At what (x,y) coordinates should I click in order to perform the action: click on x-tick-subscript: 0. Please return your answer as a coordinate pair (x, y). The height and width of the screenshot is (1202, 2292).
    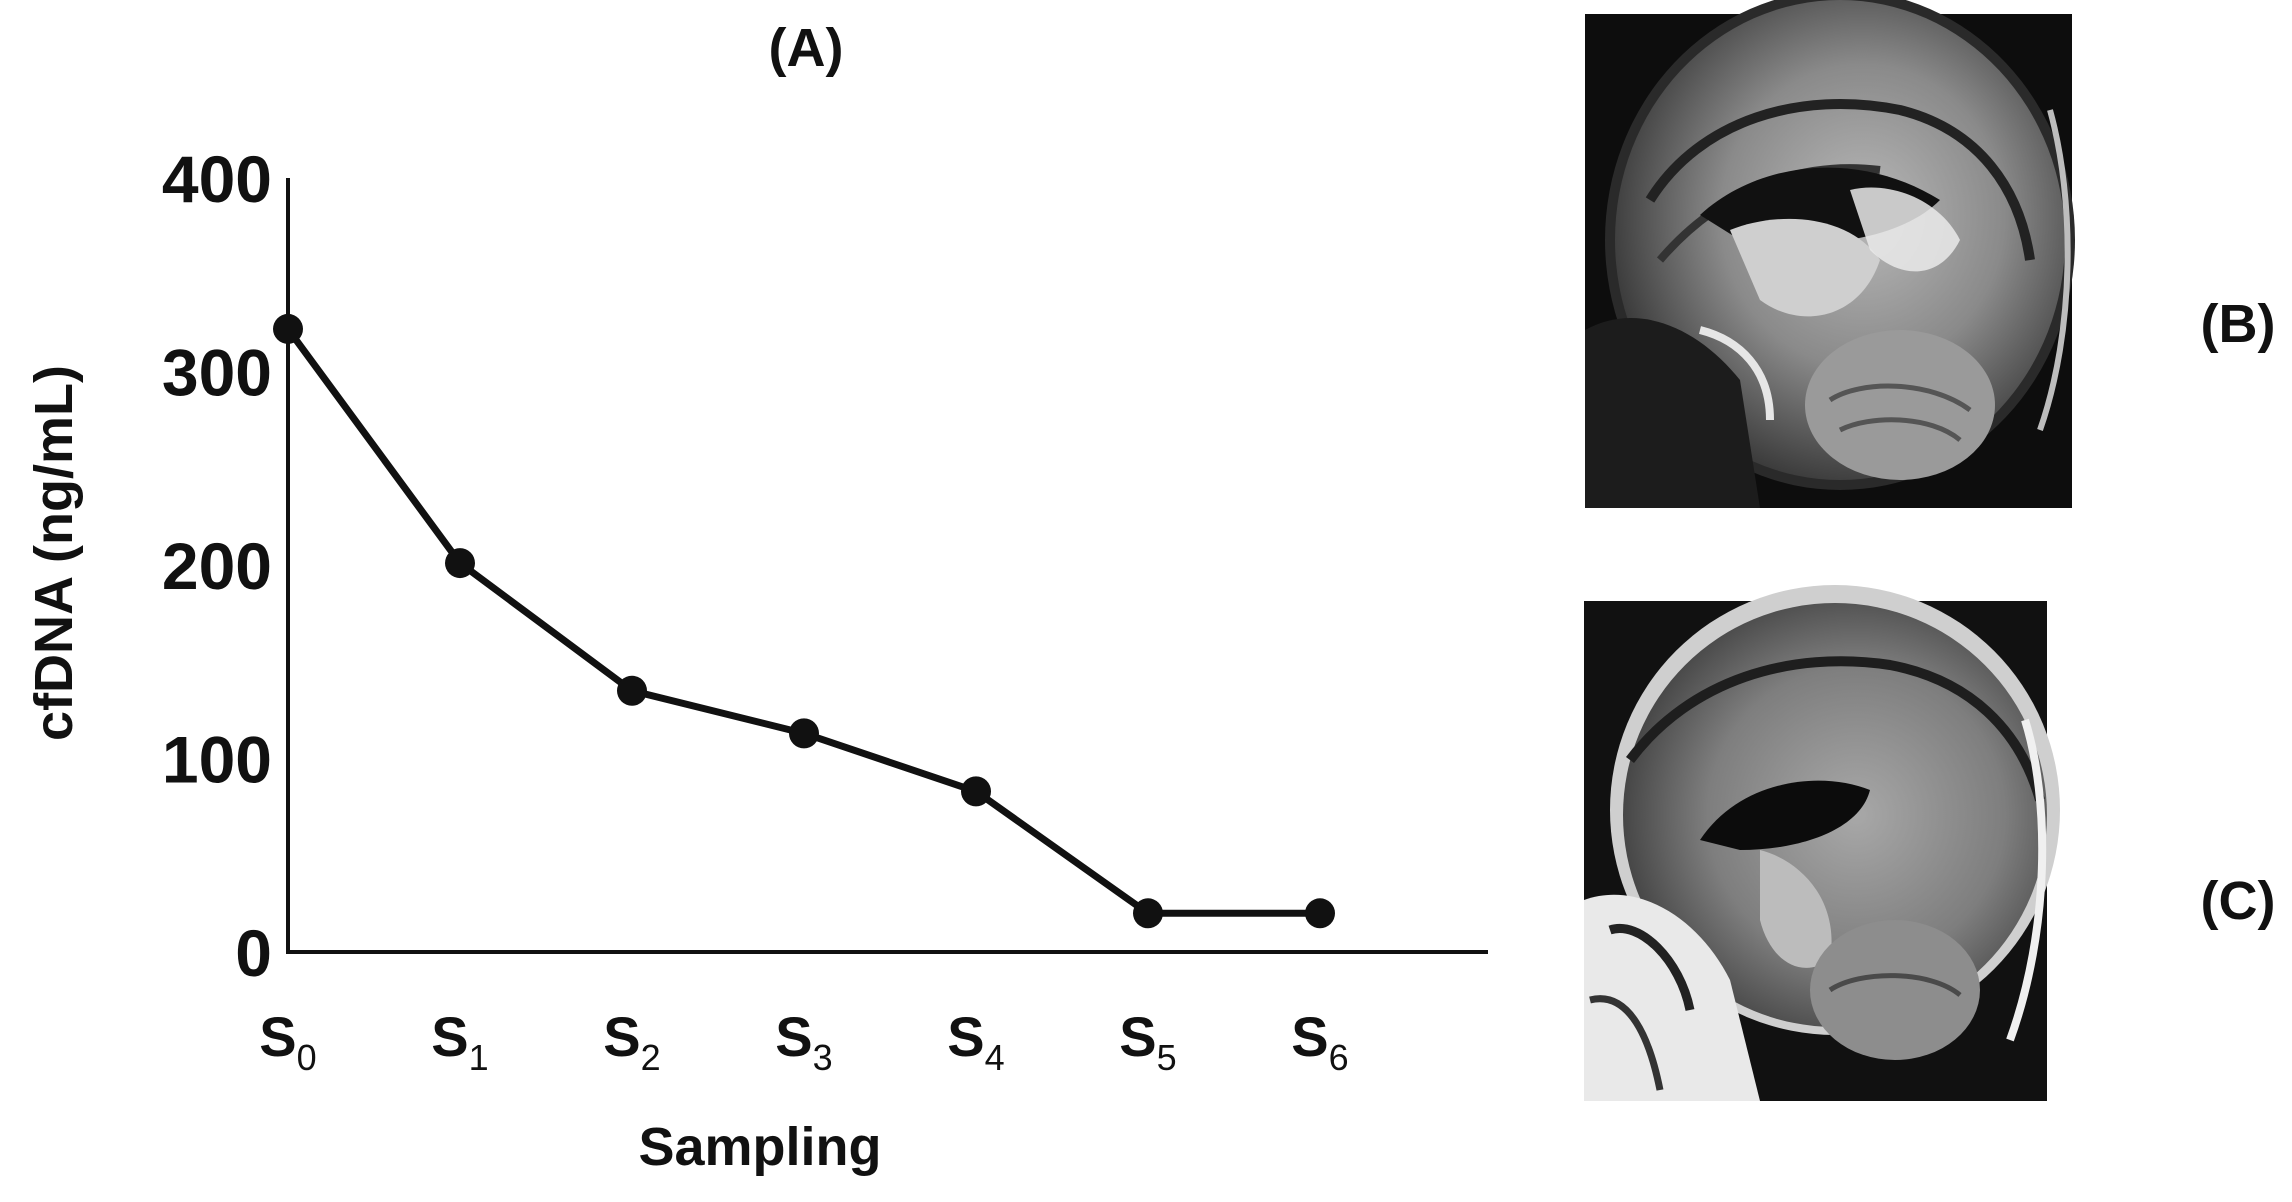
    Looking at the image, I should click on (307, 1057).